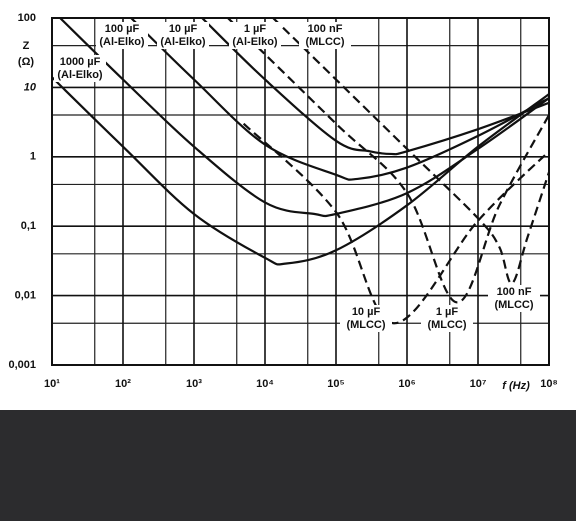 This screenshot has width=576, height=521. What do you see at coordinates (33, 157) in the screenshot?
I see `y-tick-label: 1` at bounding box center [33, 157].